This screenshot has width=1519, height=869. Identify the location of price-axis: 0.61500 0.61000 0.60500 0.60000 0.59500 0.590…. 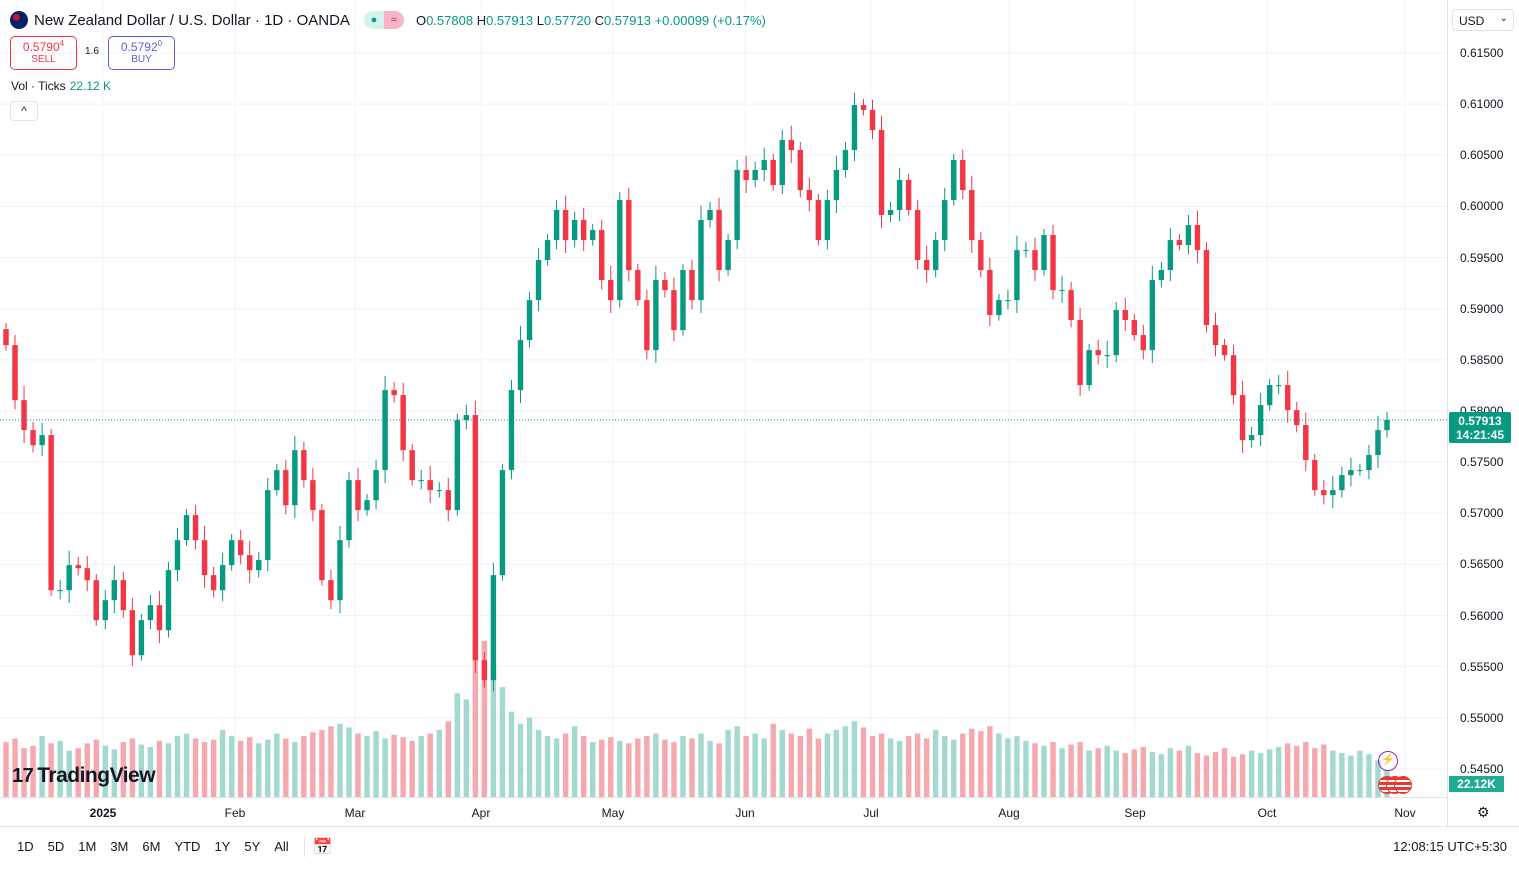
(1483, 413).